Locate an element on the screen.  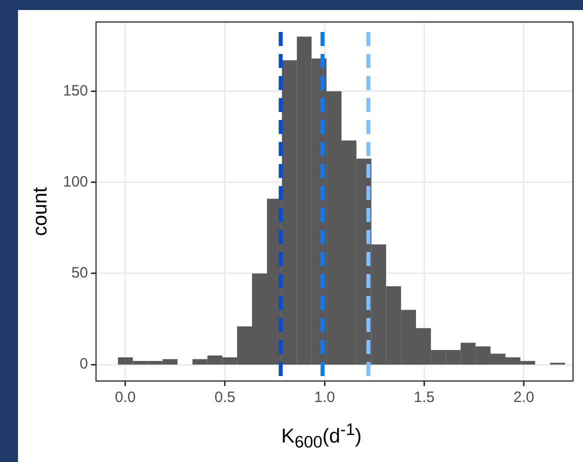
y-tick-label: 0 is located at coordinates (84, 364).